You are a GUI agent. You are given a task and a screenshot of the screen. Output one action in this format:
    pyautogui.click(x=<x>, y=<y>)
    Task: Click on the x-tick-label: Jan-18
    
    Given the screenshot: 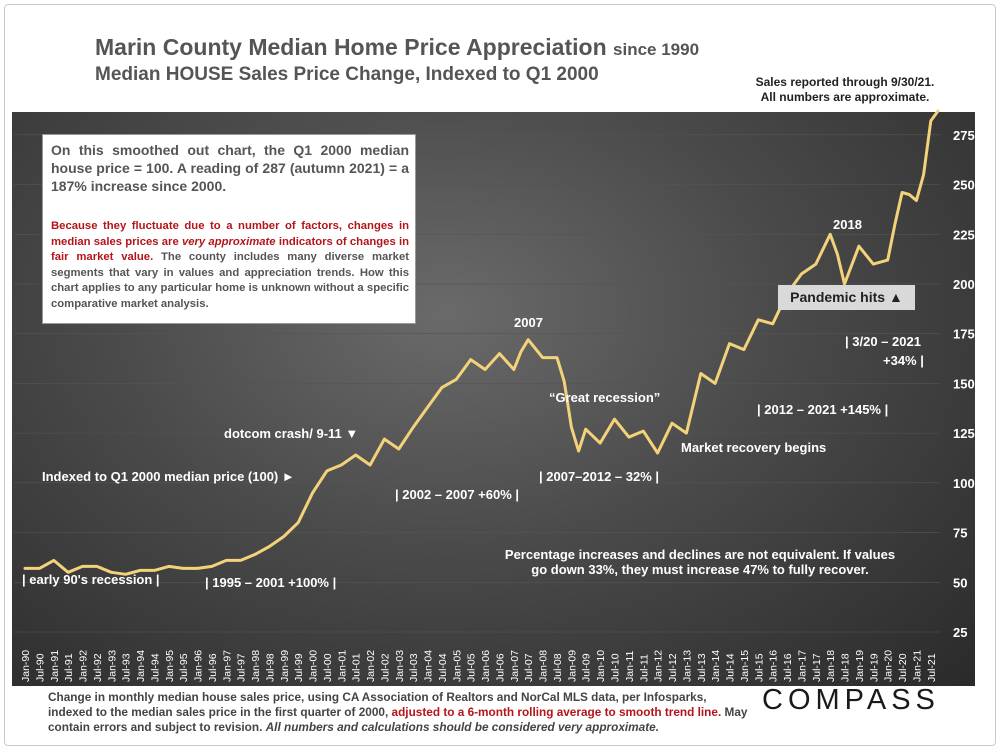 What is the action you would take?
    pyautogui.click(x=831, y=666)
    